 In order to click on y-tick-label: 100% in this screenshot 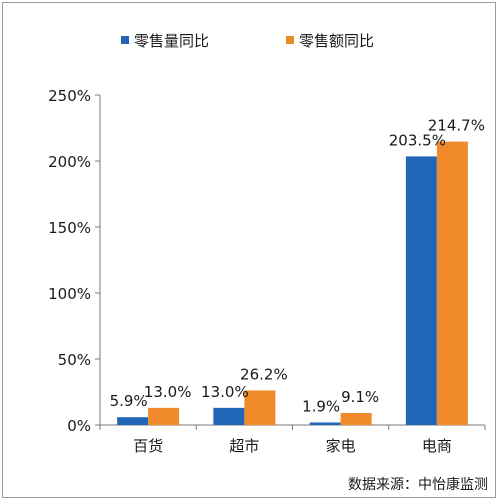, I will do `click(69, 294)`.